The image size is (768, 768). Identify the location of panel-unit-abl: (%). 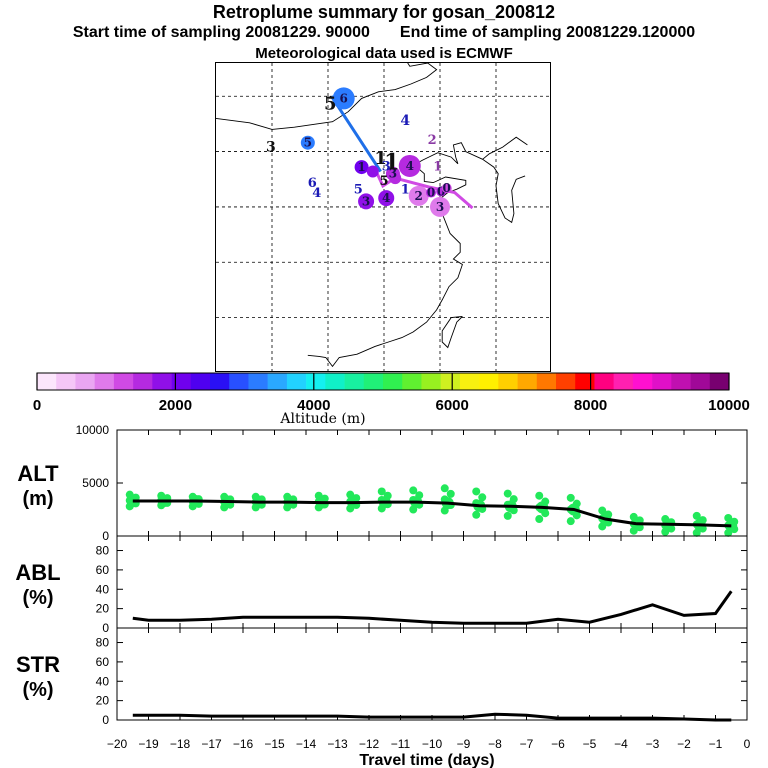
(37, 598).